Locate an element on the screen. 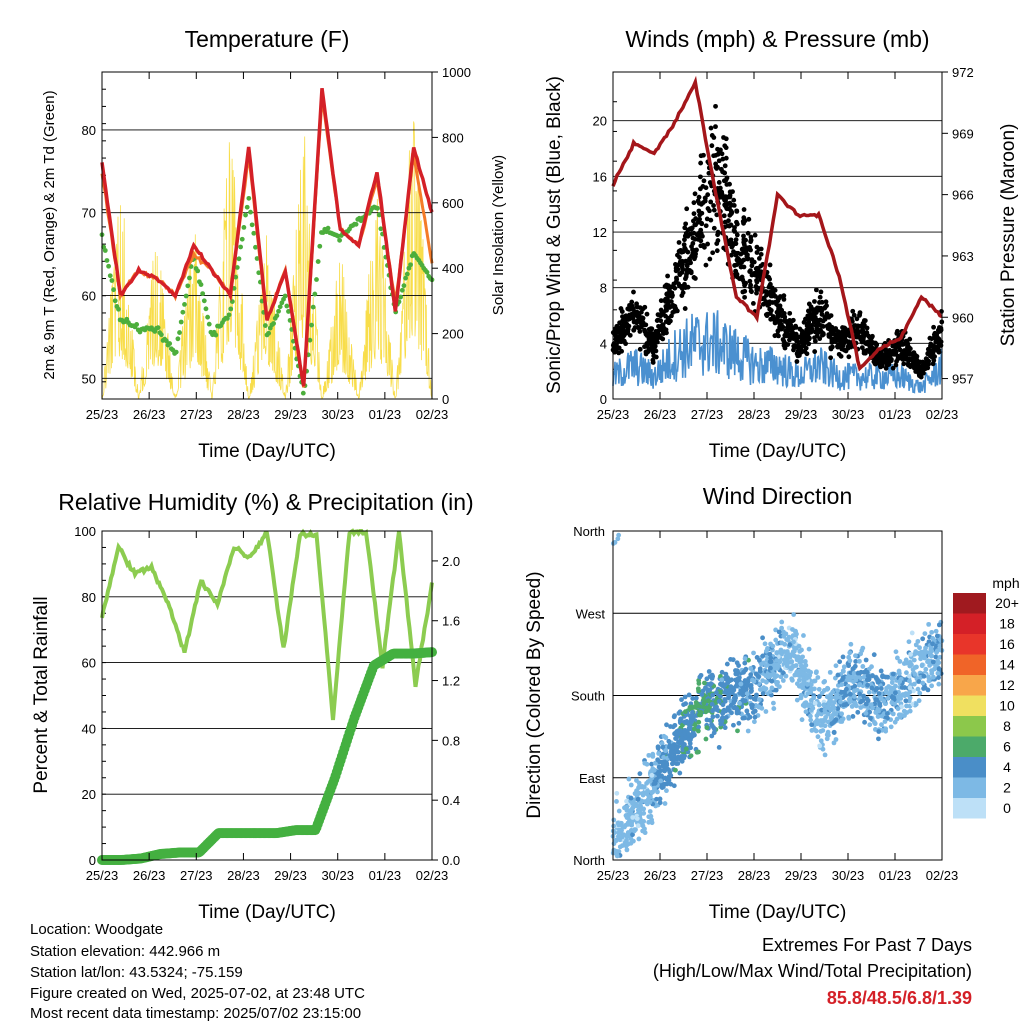 The image size is (1024, 1024). wind-xtick-label: 30/23 is located at coordinates (848, 414).